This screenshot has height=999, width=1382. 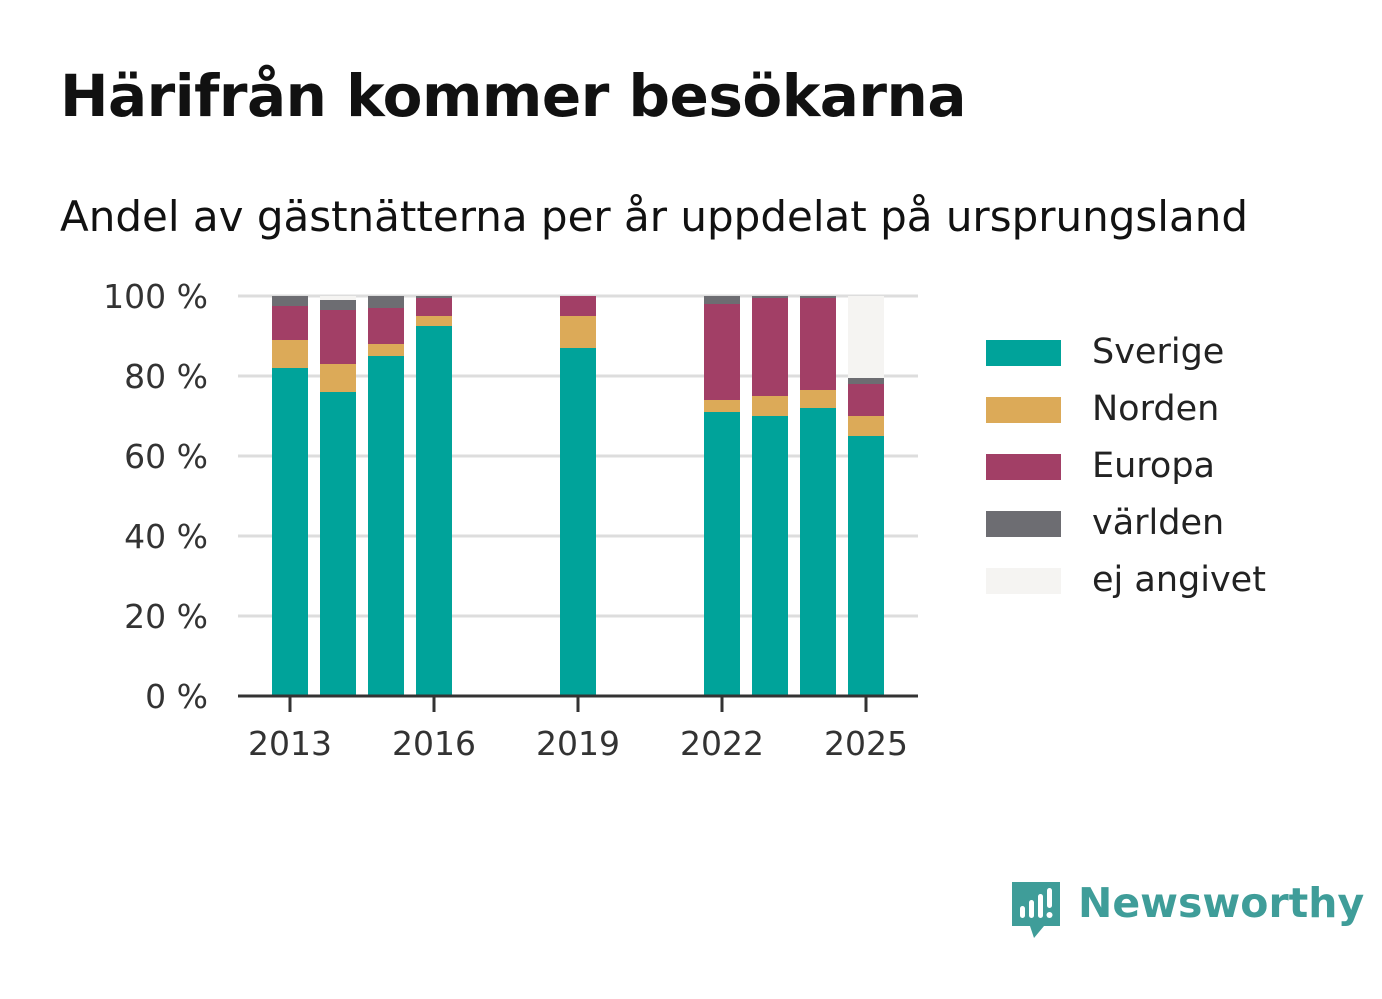 What do you see at coordinates (1153, 466) in the screenshot?
I see `legend-label: Europa` at bounding box center [1153, 466].